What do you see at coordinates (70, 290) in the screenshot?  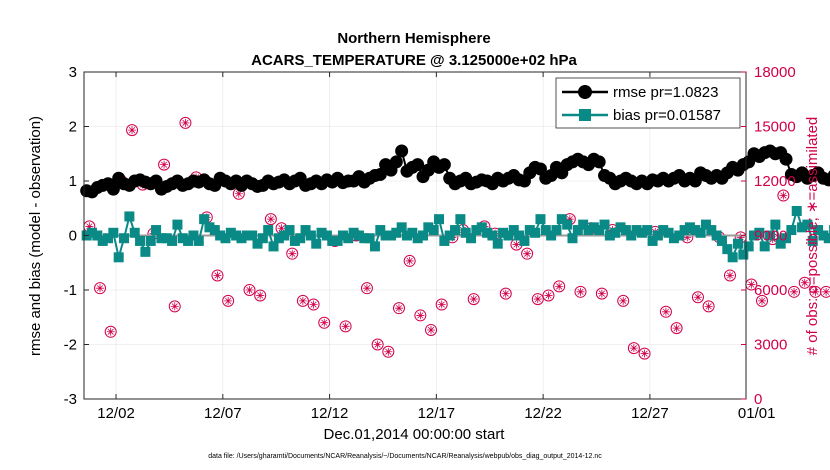 I see `y-tick-label: -1` at bounding box center [70, 290].